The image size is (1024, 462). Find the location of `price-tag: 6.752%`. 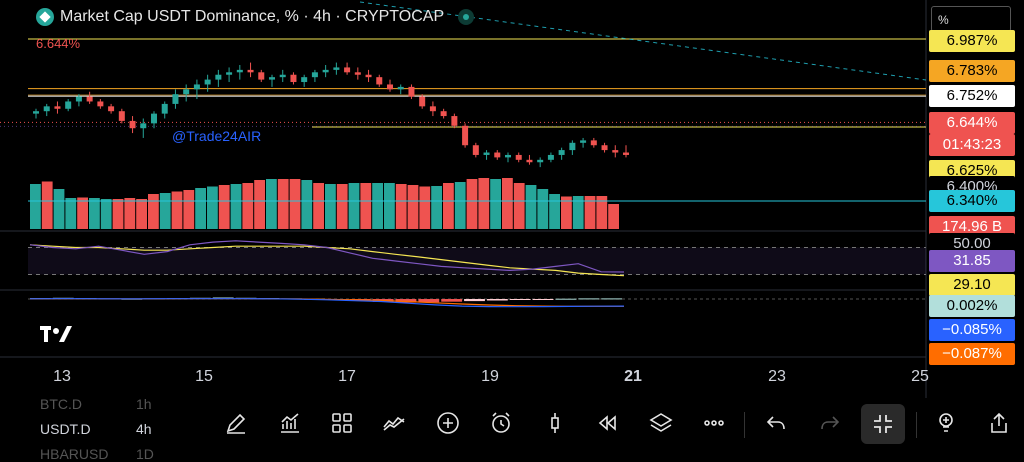

price-tag: 6.752% is located at coordinates (972, 96).